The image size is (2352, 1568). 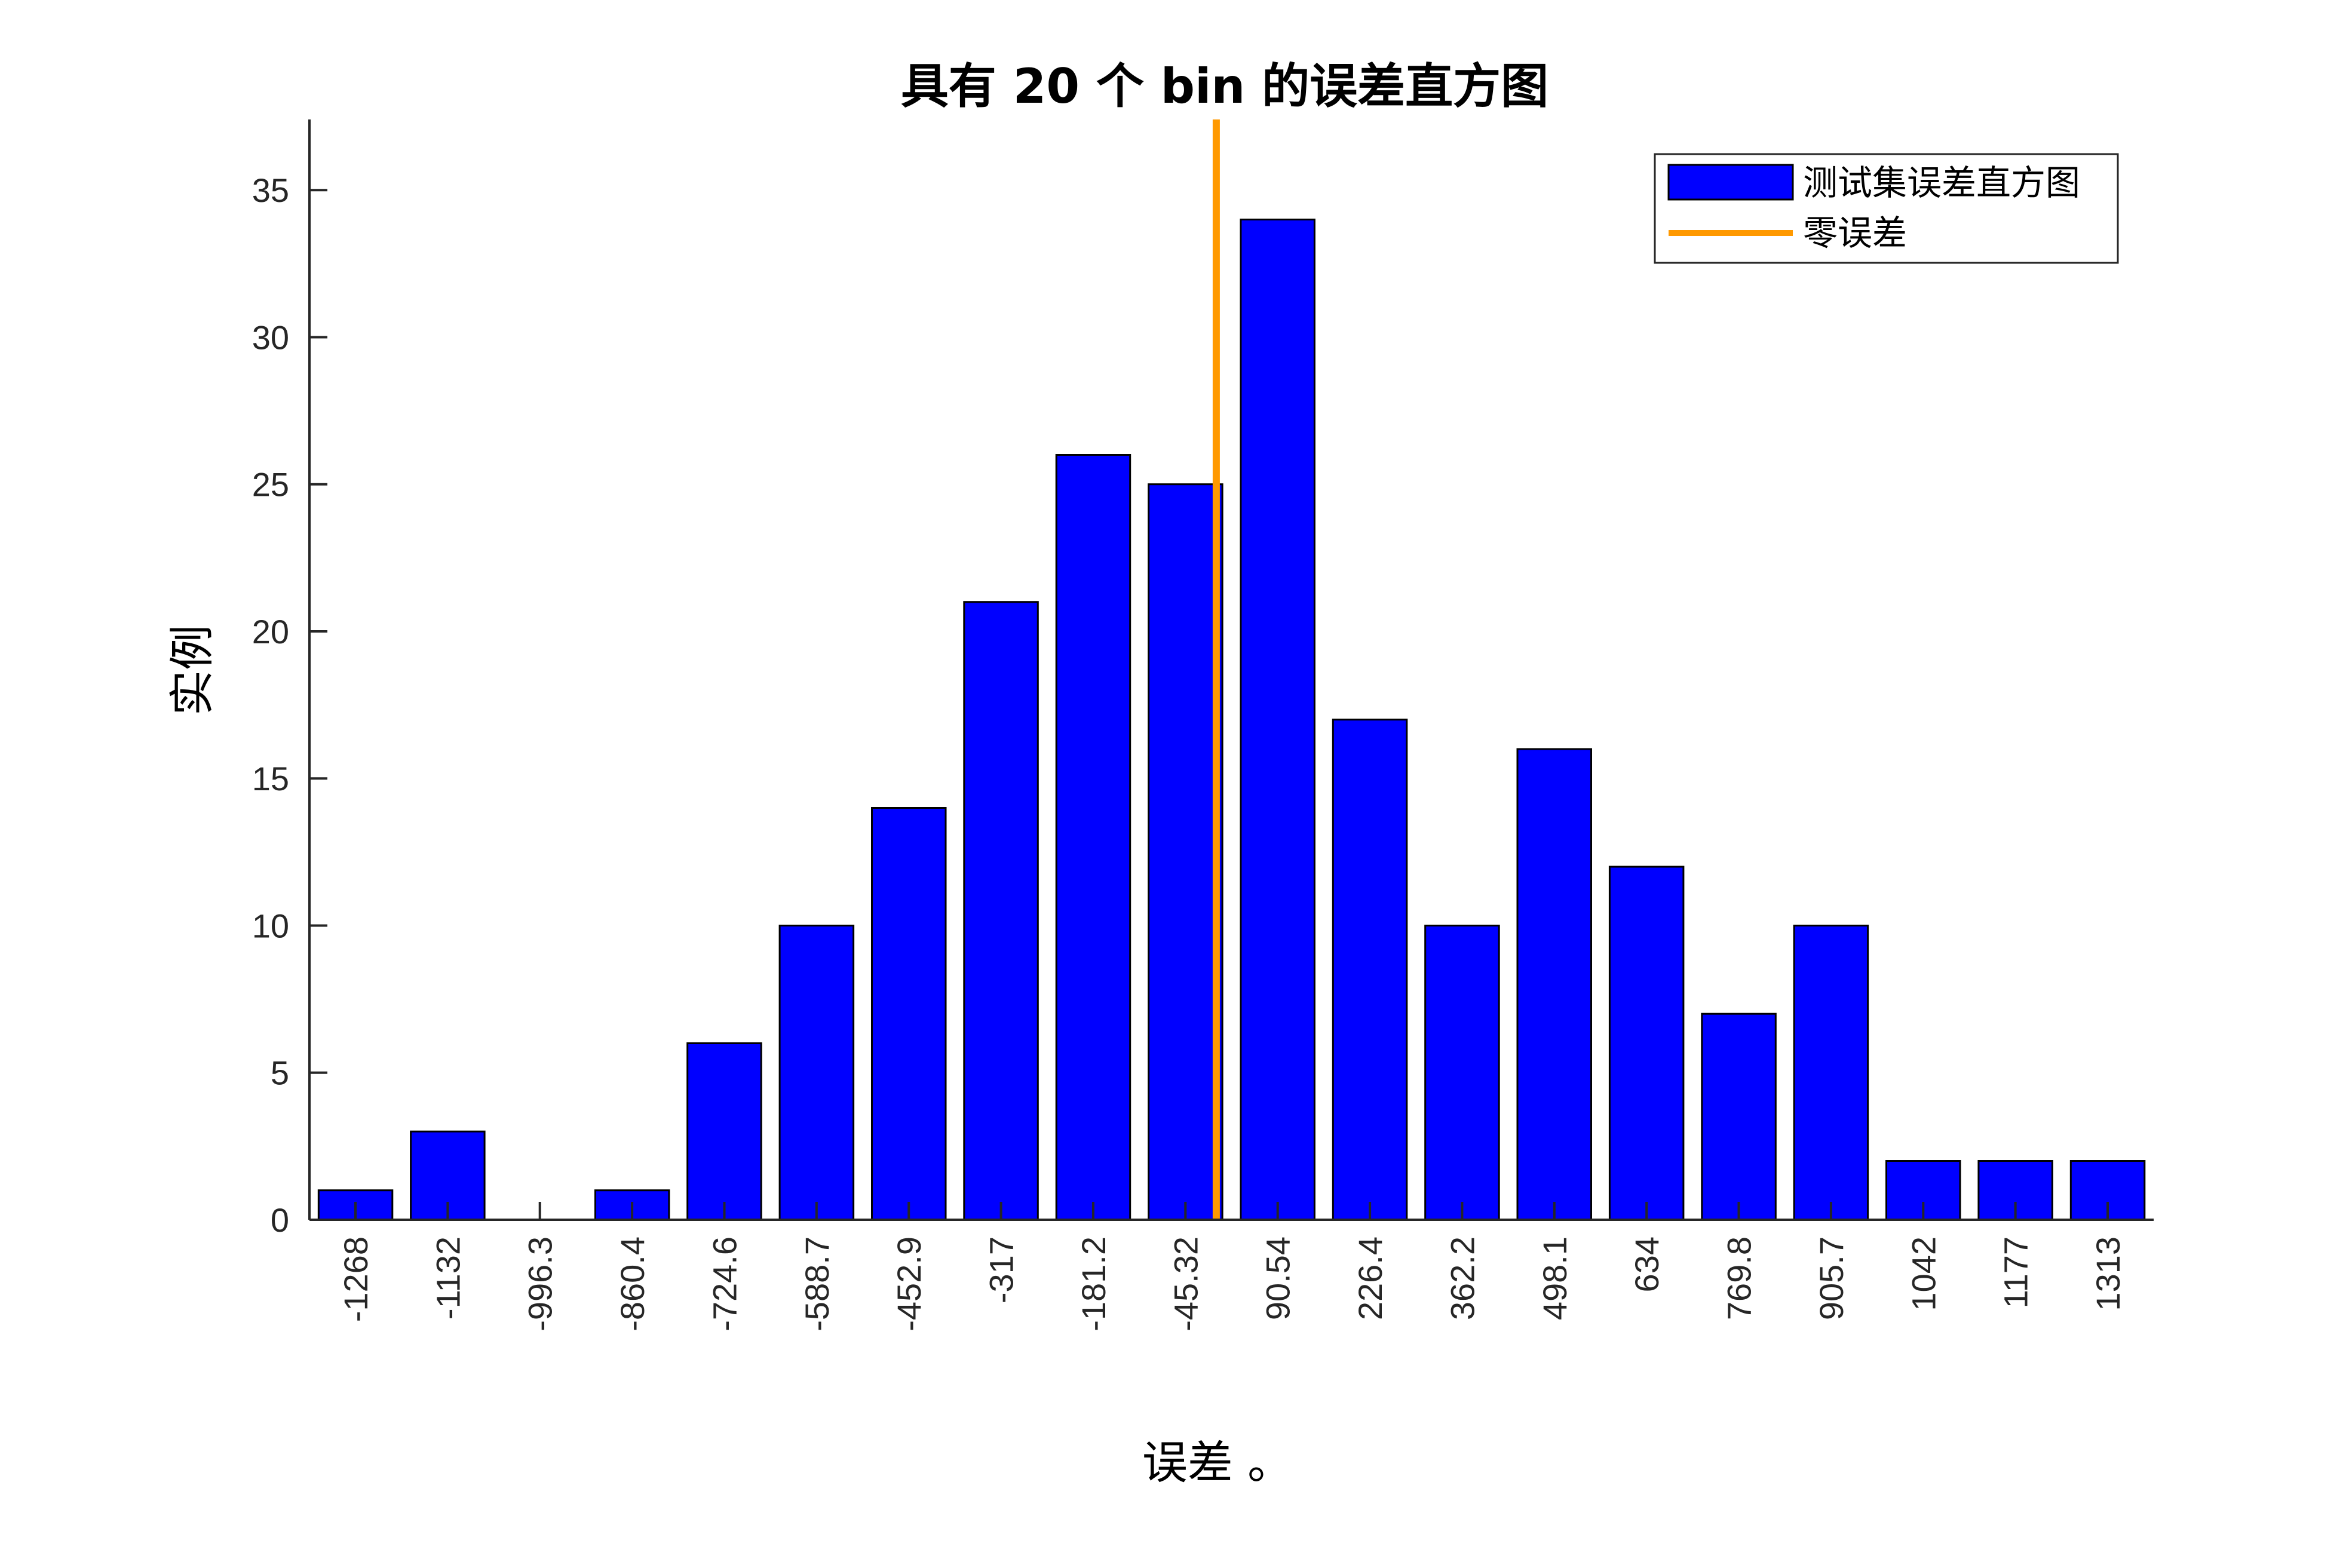 I want to click on x-tick-label-2: -996.3, so click(x=540, y=1283).